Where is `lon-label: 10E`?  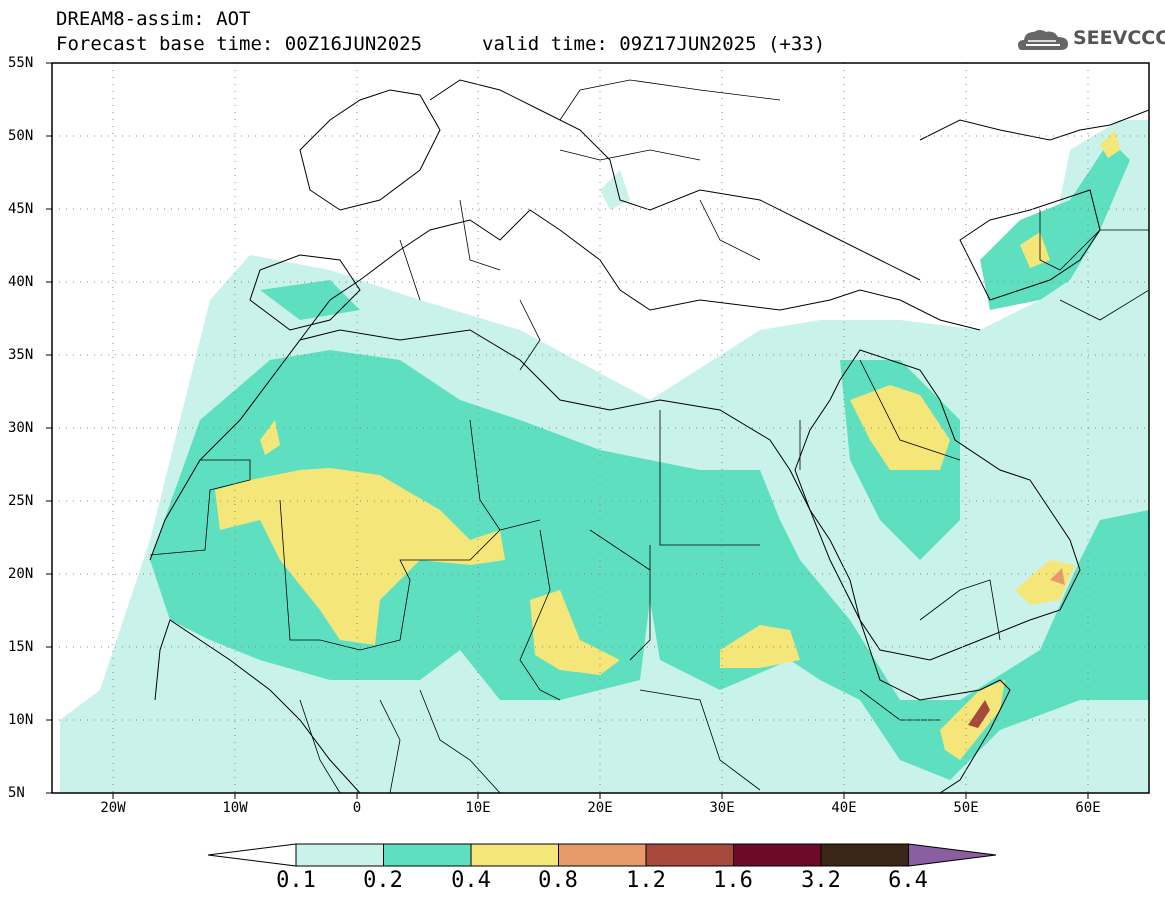 lon-label: 10E is located at coordinates (478, 808).